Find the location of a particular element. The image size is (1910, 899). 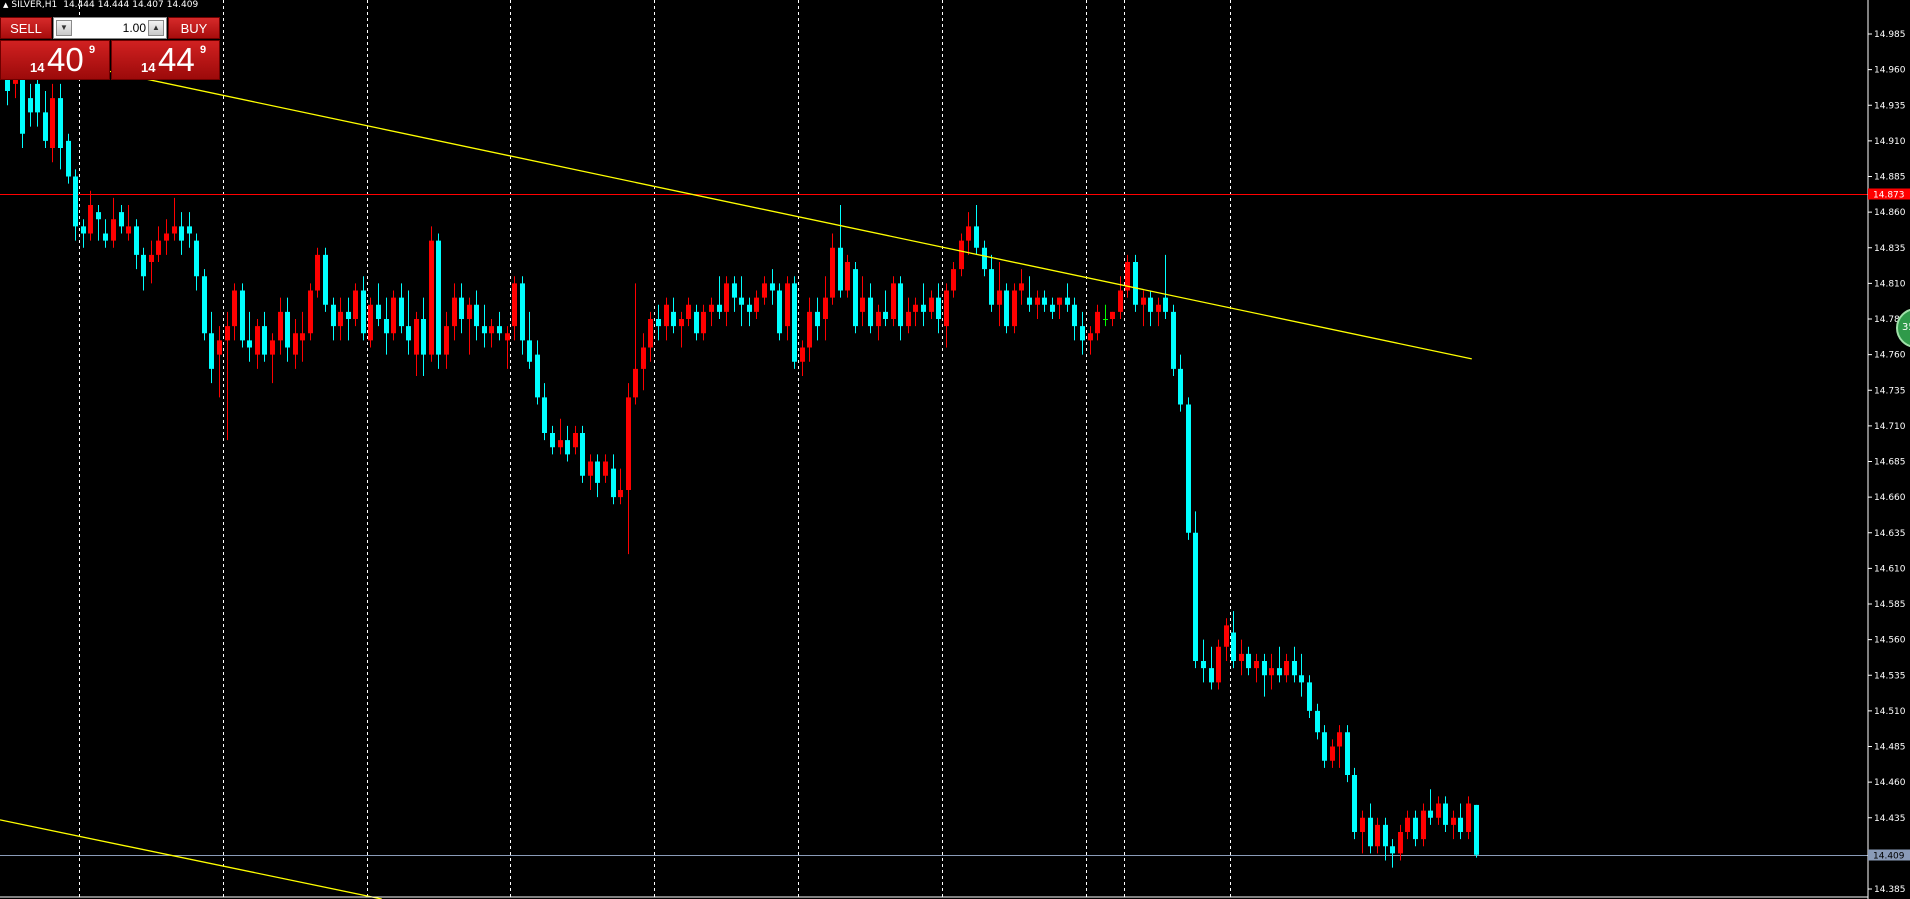

price-tick-label: 14.685 is located at coordinates (1890, 463).